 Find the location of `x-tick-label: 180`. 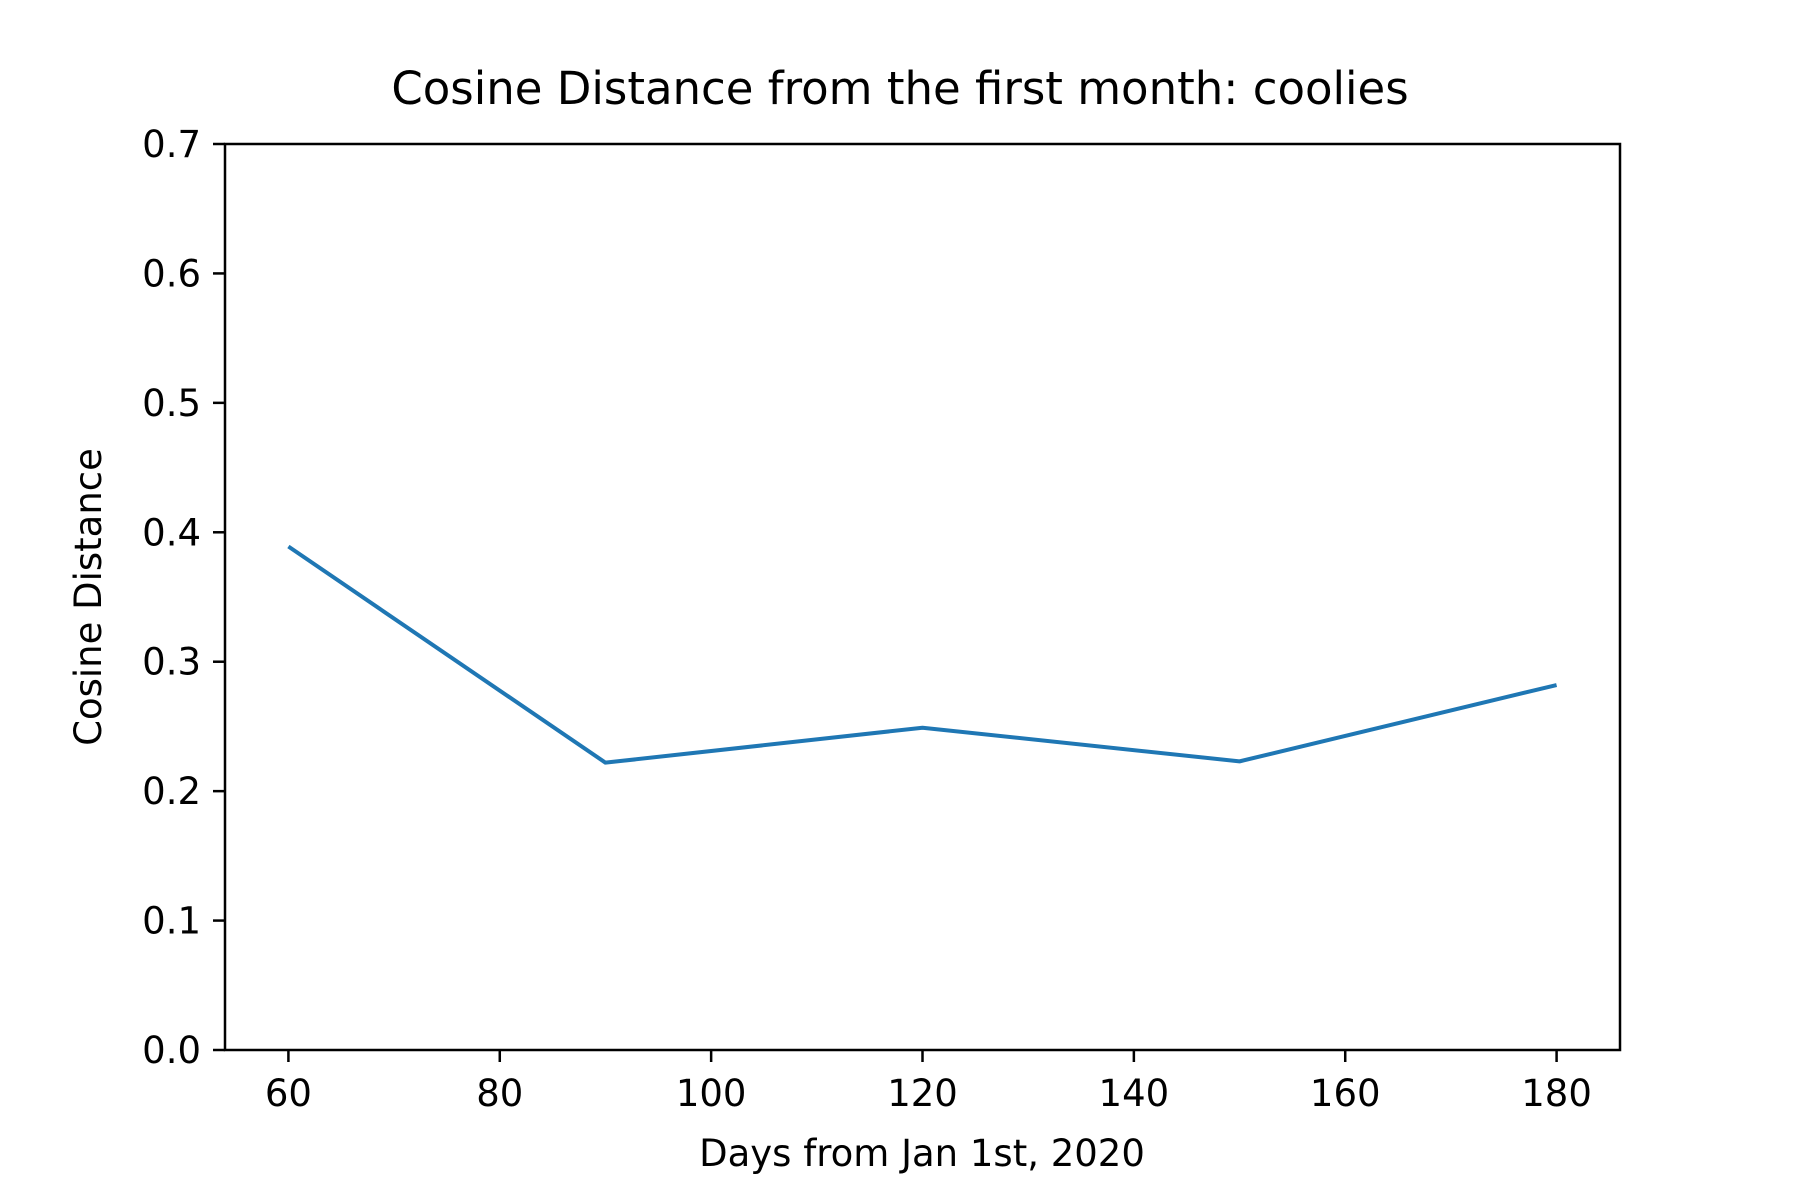

x-tick-label: 180 is located at coordinates (1556, 1093).